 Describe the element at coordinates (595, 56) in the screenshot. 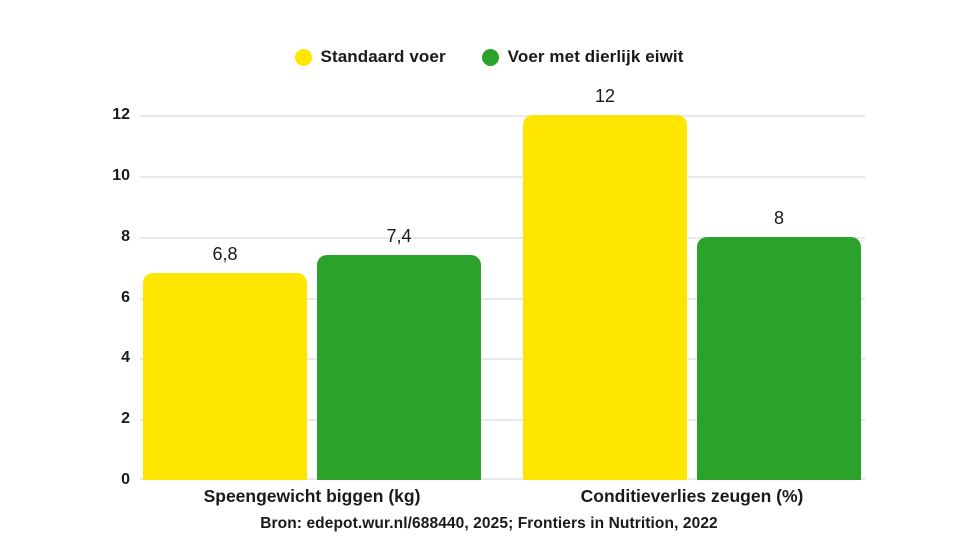

I see `legend-label-voer-met-dierlijk-eiwit: Voer met dierlijk eiwit` at that location.